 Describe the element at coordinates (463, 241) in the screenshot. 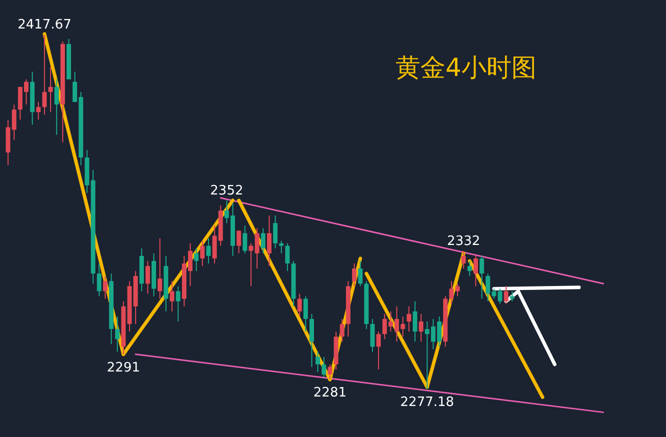

I see `annotation: 2332` at that location.